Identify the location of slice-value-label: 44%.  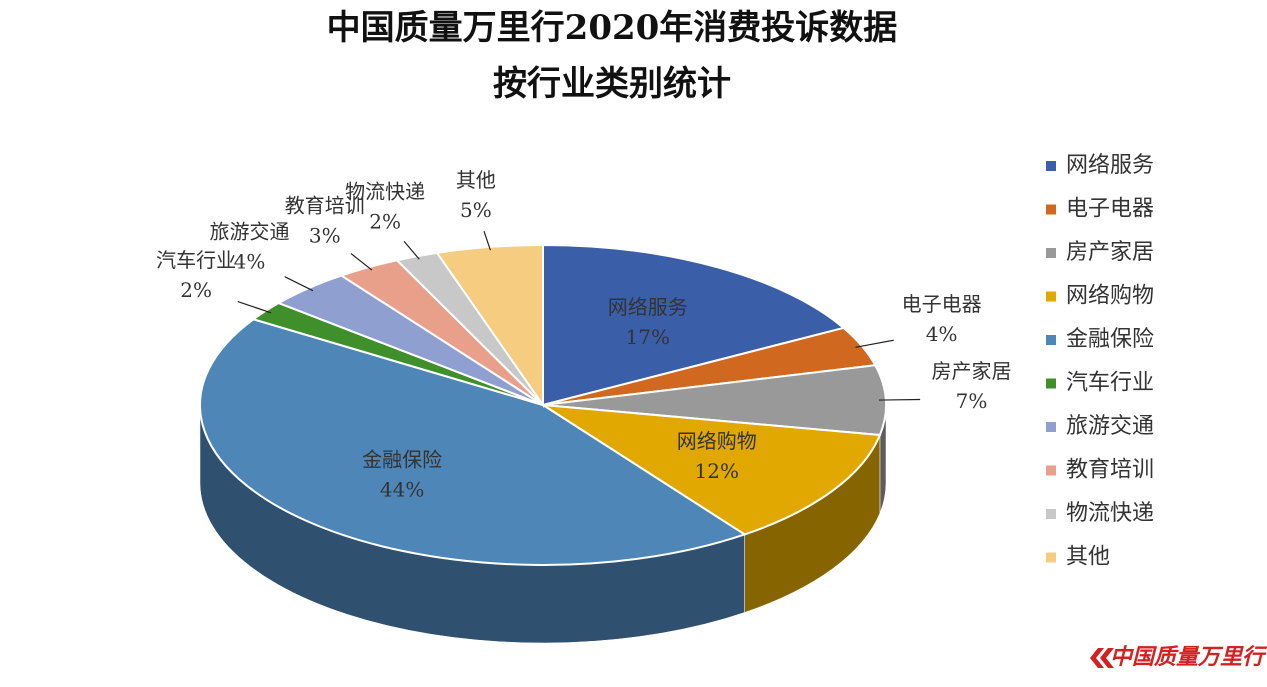
(402, 489).